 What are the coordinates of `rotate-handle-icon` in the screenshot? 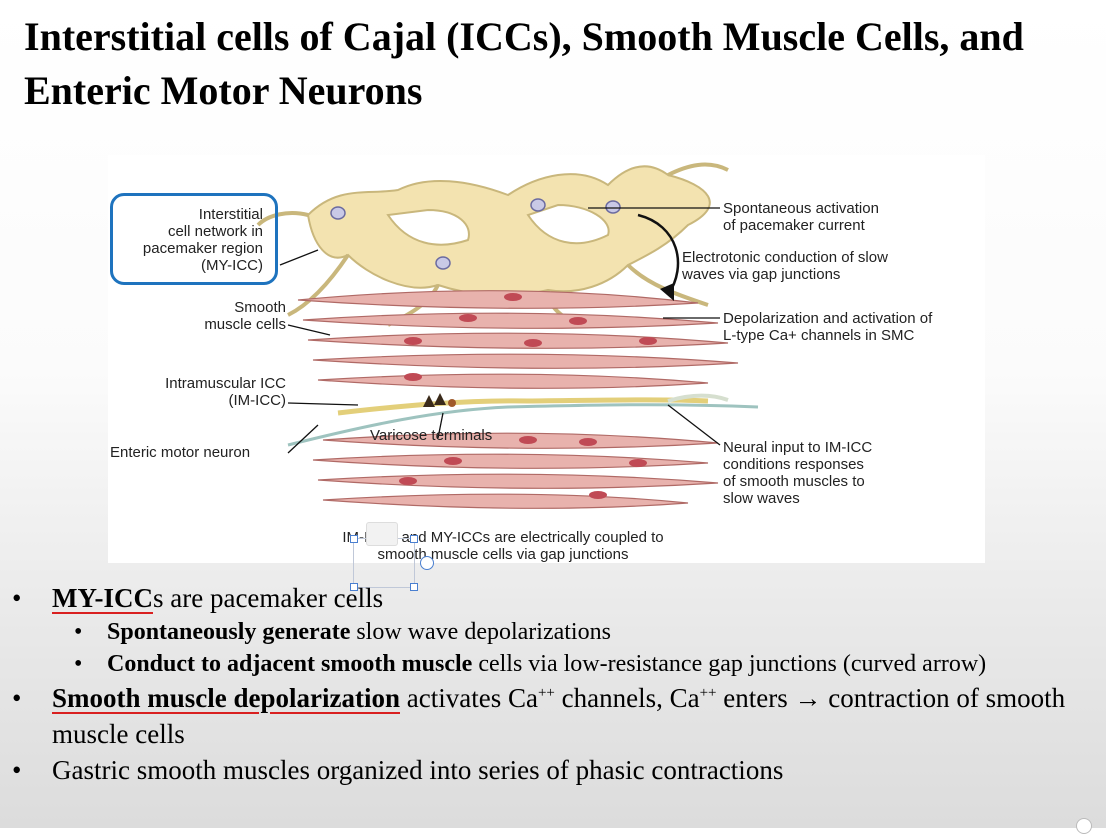 It's located at (427, 563).